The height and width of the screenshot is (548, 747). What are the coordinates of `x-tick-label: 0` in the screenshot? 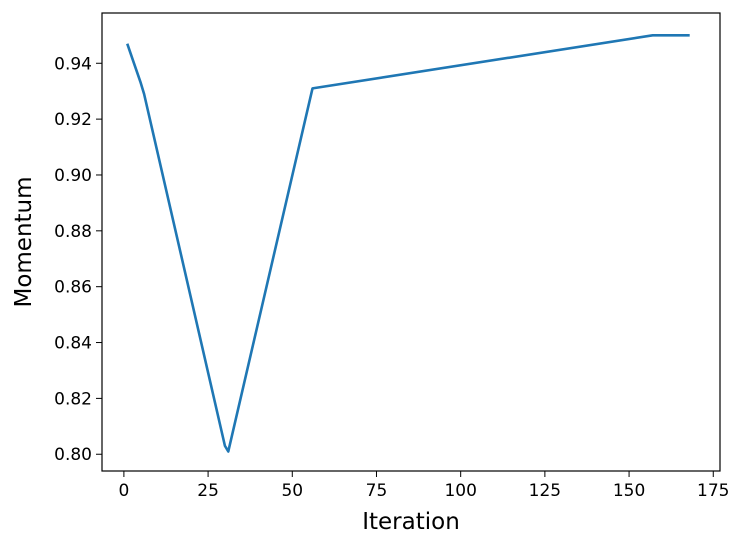 It's located at (123, 491).